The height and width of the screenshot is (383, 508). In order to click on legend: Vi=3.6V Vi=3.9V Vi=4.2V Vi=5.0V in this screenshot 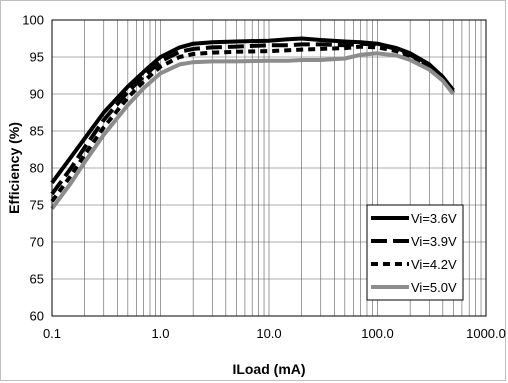, I will do `click(415, 252)`.